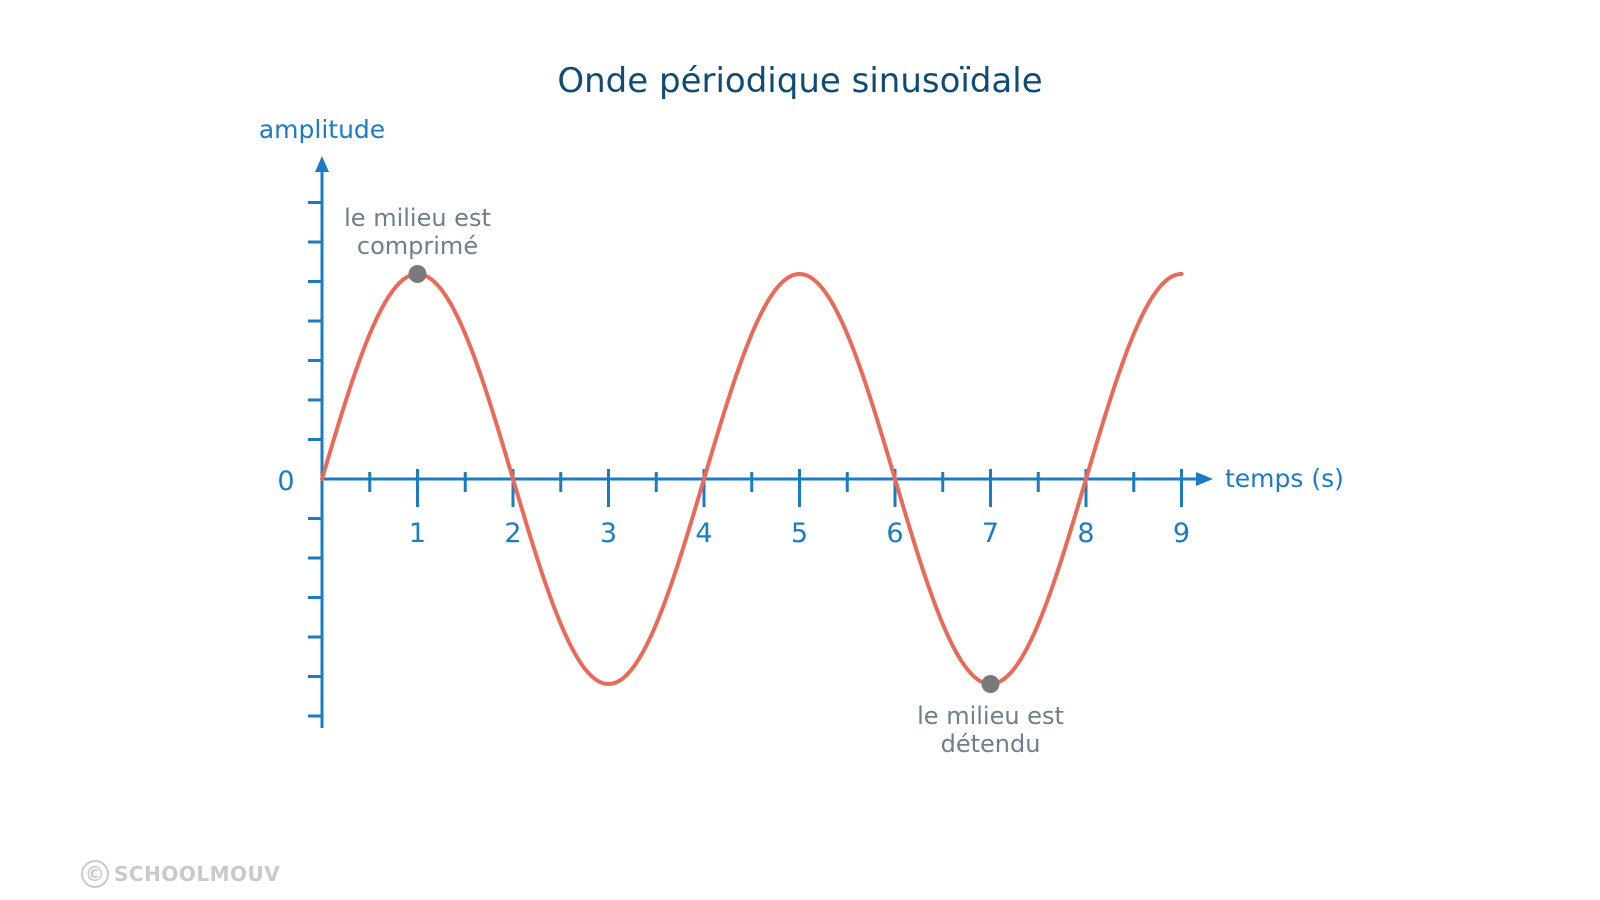  What do you see at coordinates (703, 533) in the screenshot?
I see `x-tick-label-4: 4` at bounding box center [703, 533].